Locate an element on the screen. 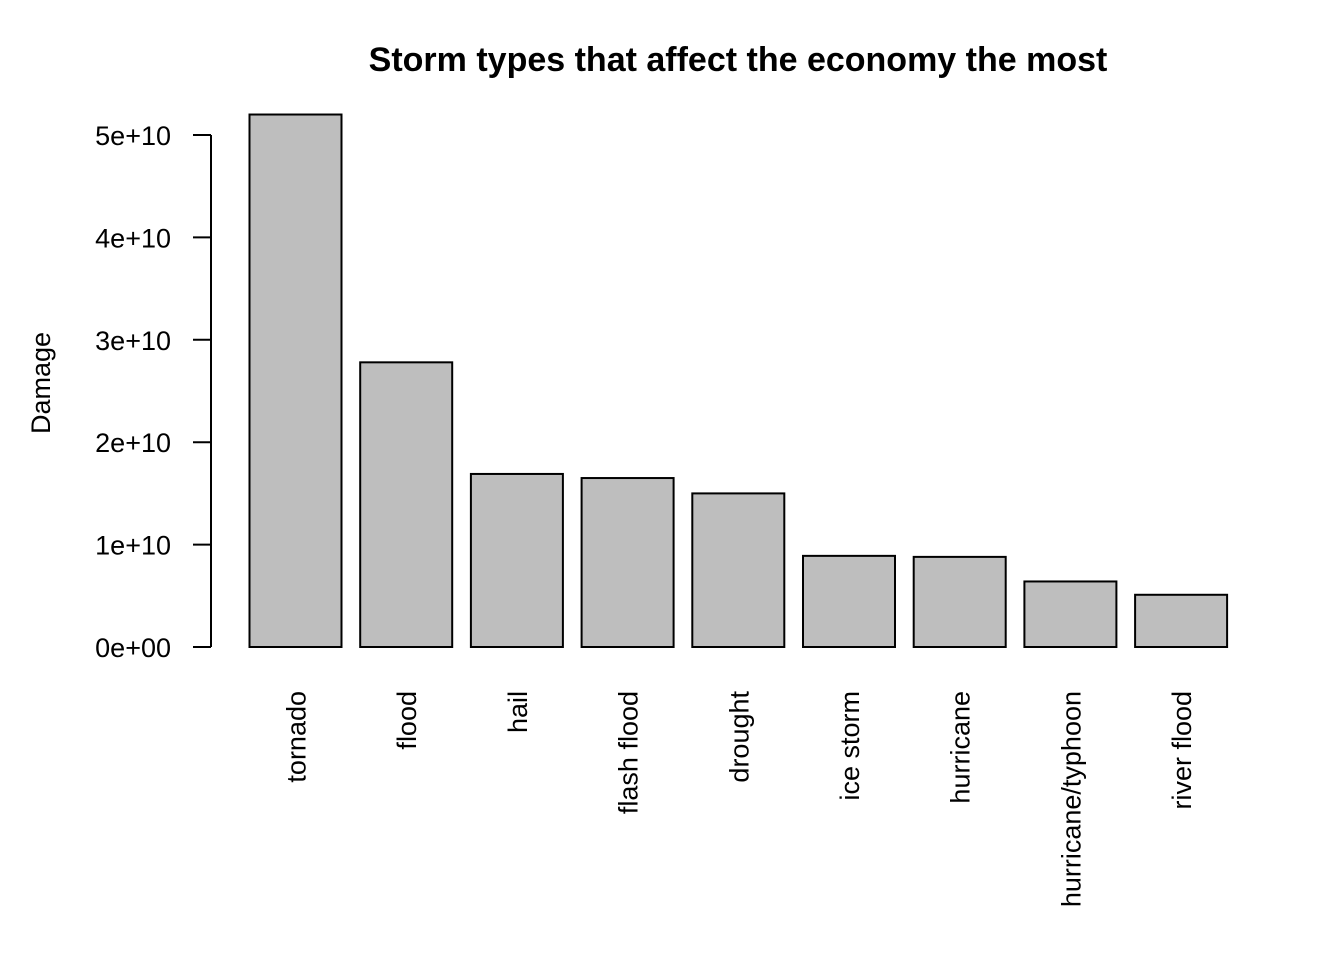 Image resolution: width=1344 pixels, height=965 pixels. bar-river-flood is located at coordinates (1181, 620).